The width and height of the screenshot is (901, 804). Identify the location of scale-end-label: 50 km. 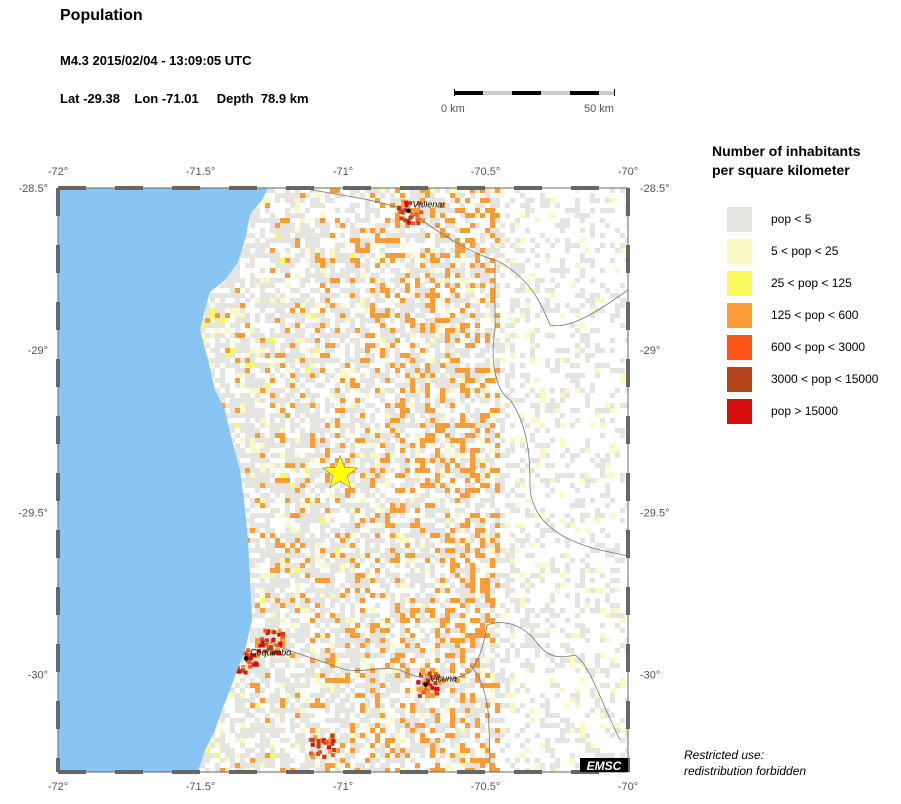
(599, 109).